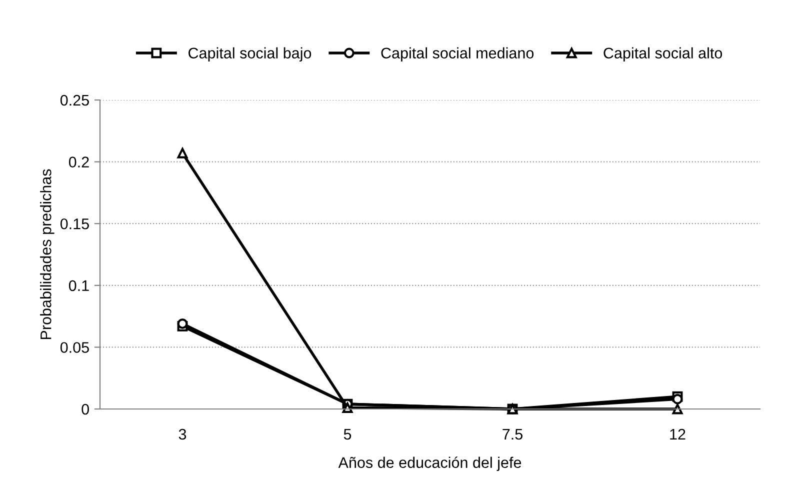 This screenshot has width=789, height=492. I want to click on x-tick-label: 12, so click(678, 434).